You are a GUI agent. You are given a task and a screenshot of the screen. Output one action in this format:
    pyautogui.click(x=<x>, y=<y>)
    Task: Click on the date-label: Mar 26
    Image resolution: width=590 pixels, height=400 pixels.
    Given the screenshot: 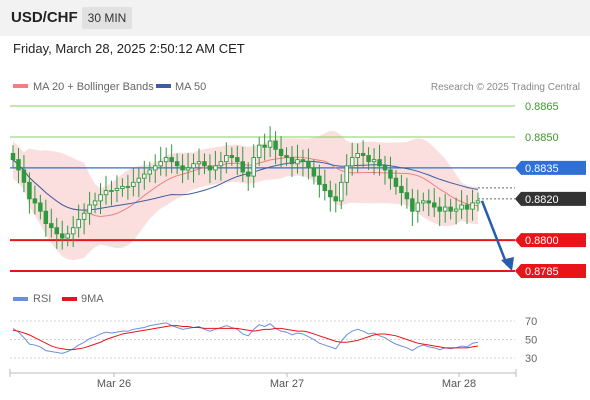 What is the action you would take?
    pyautogui.click(x=114, y=384)
    